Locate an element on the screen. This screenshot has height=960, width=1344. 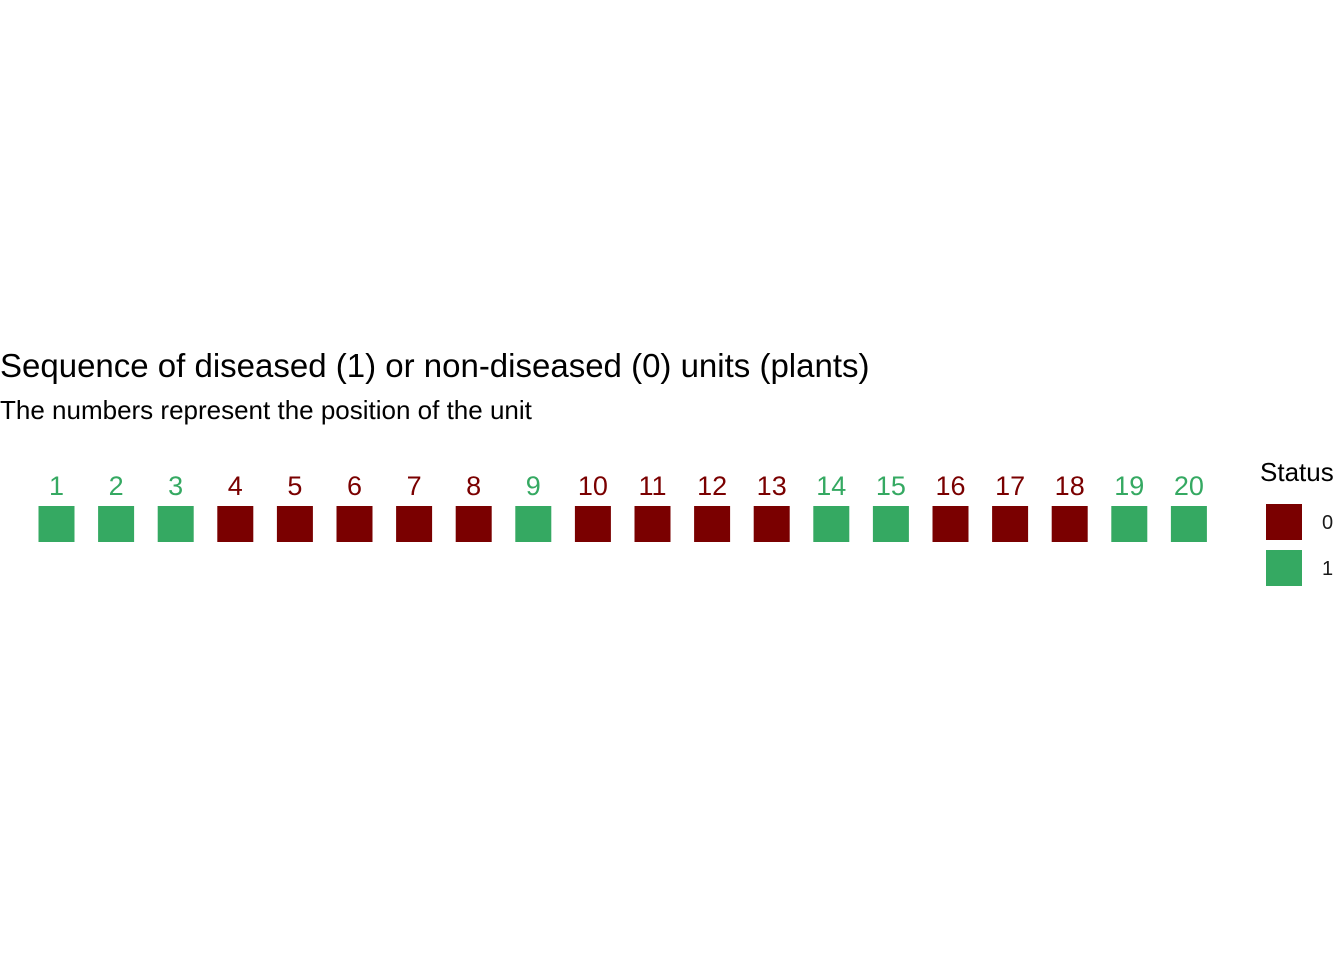
unit-11: 11 is located at coordinates (652, 506).